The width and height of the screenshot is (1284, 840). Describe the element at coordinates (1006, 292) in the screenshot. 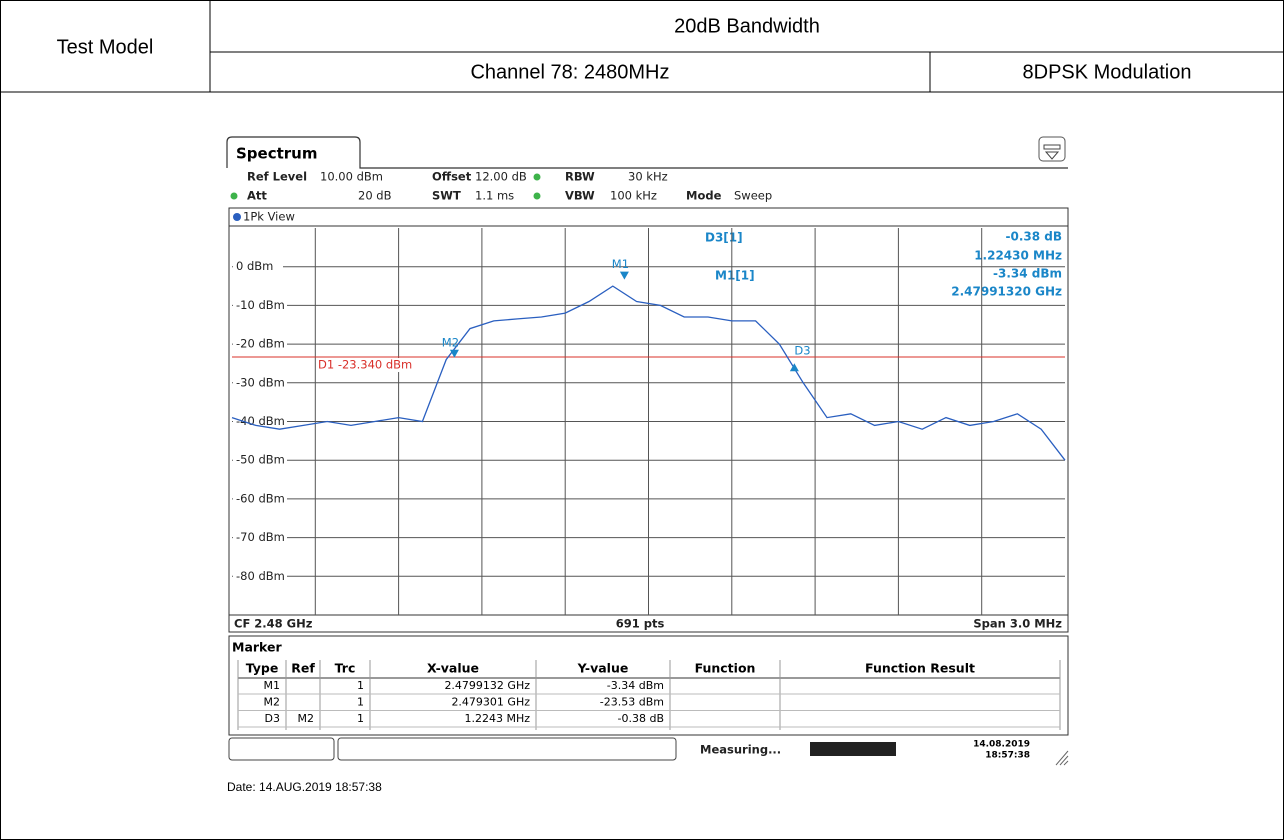

I see `readout-value: 2.47991320 GHz` at that location.